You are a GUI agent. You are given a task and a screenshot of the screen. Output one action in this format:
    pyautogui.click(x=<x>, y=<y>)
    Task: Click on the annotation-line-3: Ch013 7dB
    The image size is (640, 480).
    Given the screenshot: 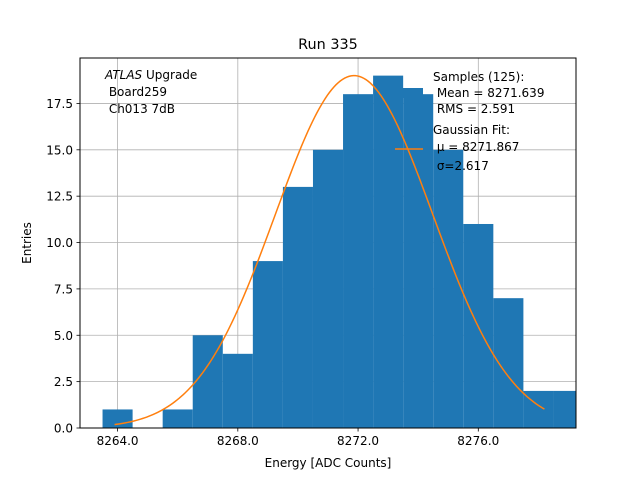 What is the action you would take?
    pyautogui.click(x=140, y=109)
    